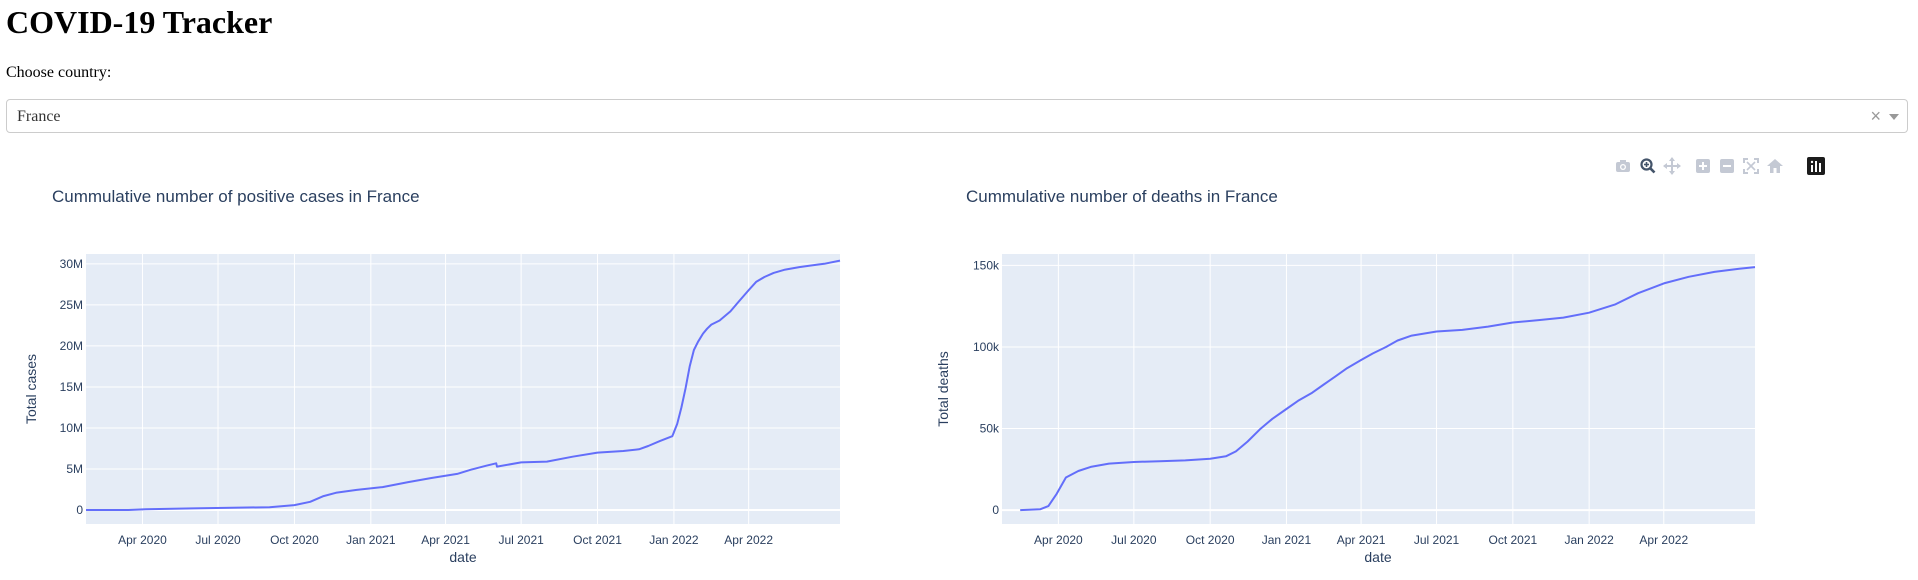 This screenshot has width=1918, height=580. I want to click on reset-axes-icon, so click(1775, 166).